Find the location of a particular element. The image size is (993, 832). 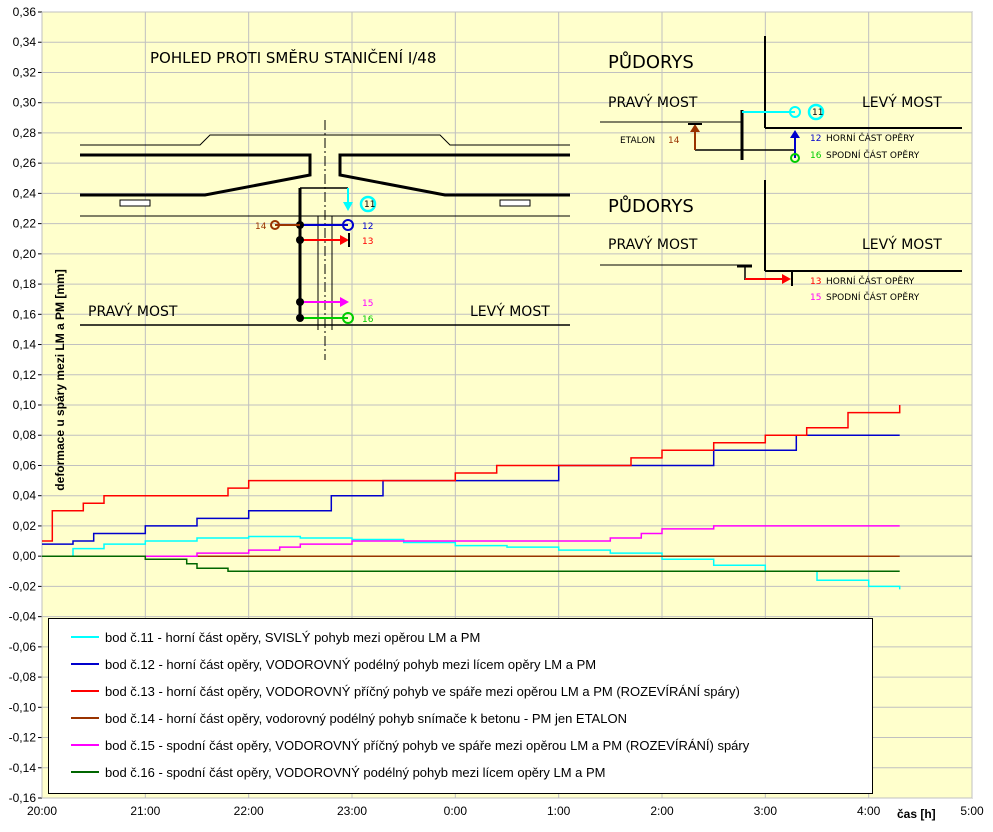

sketch-label-14: 14 is located at coordinates (261, 227).